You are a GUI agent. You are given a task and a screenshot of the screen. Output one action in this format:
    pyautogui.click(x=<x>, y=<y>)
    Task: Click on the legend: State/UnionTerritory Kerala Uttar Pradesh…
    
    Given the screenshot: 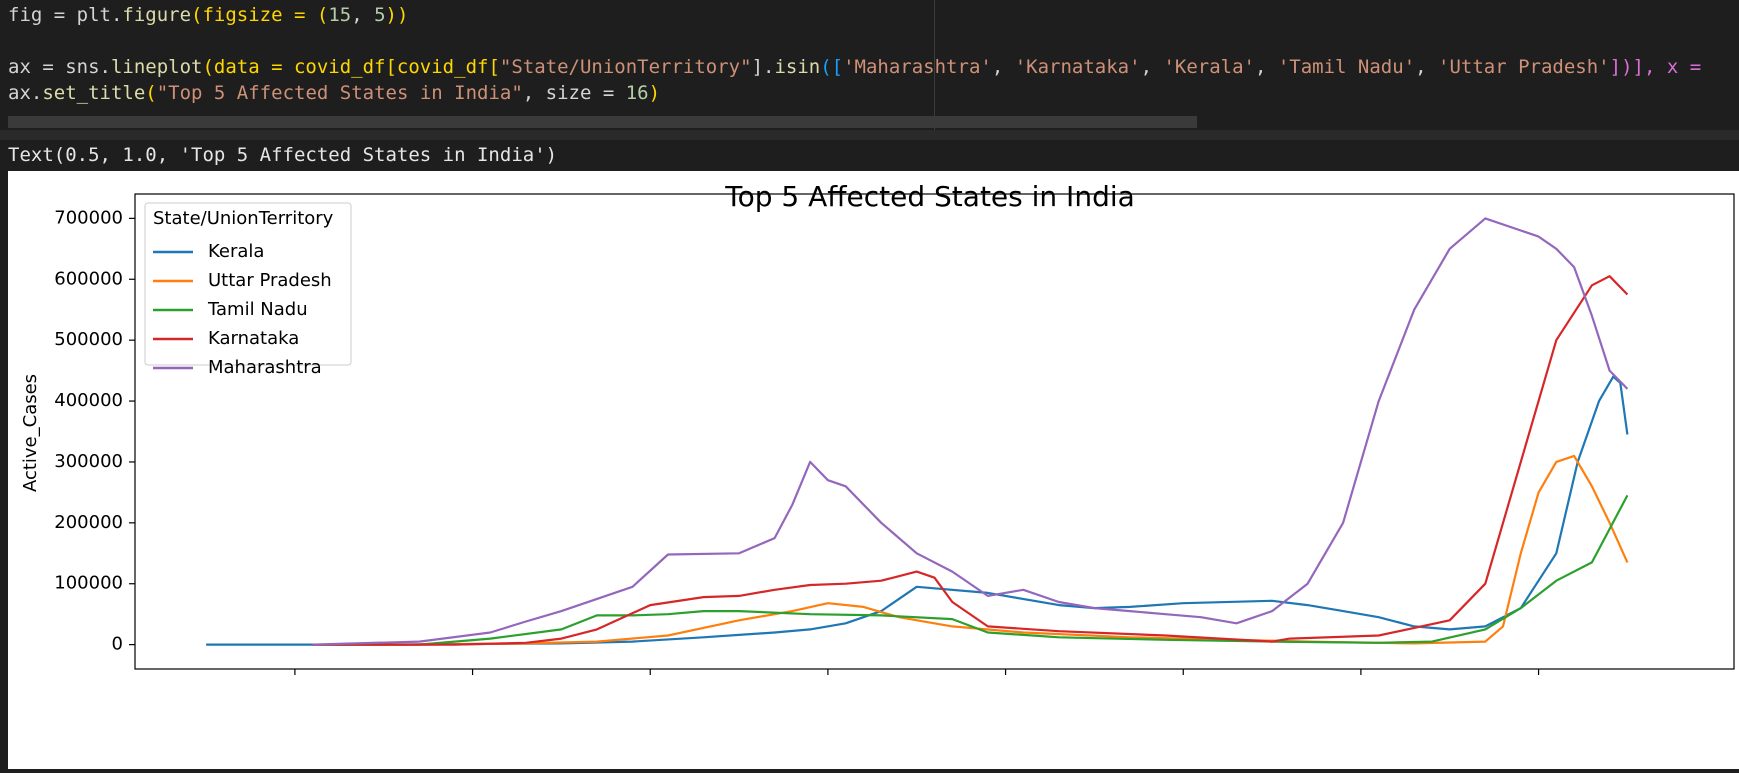 What is the action you would take?
    pyautogui.click(x=248, y=290)
    